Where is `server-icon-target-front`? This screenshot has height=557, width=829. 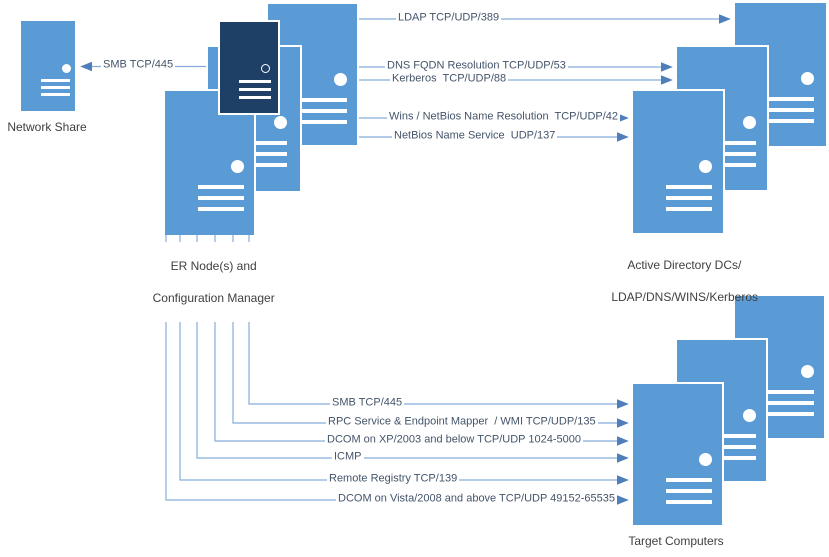
server-icon-target-front is located at coordinates (677, 454).